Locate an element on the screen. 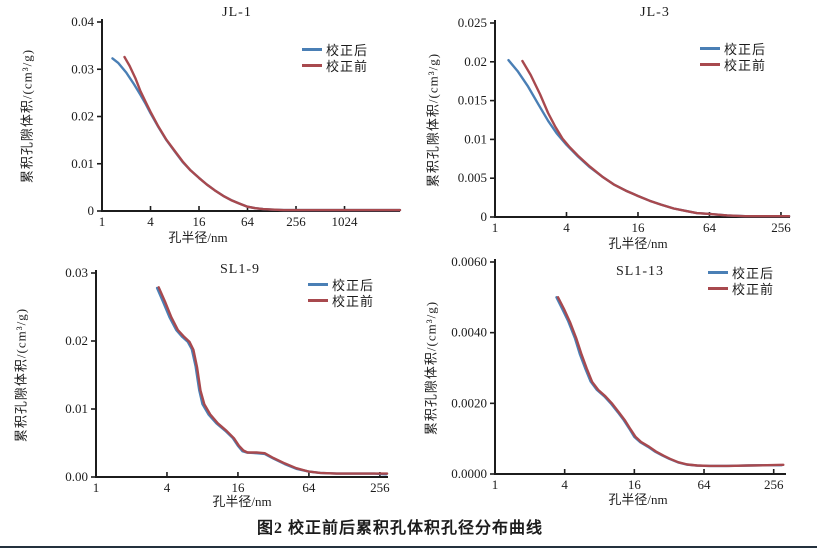  y-tick-label: 0.0040 is located at coordinates (469, 332).